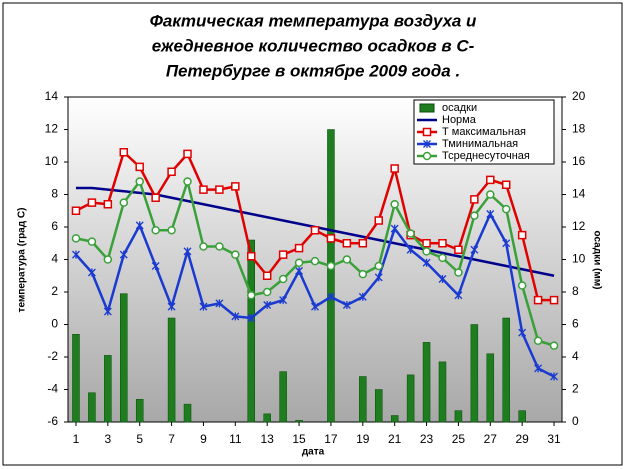 The image size is (626, 469). I want to click on y-tick-label: -6, so click(52, 421).